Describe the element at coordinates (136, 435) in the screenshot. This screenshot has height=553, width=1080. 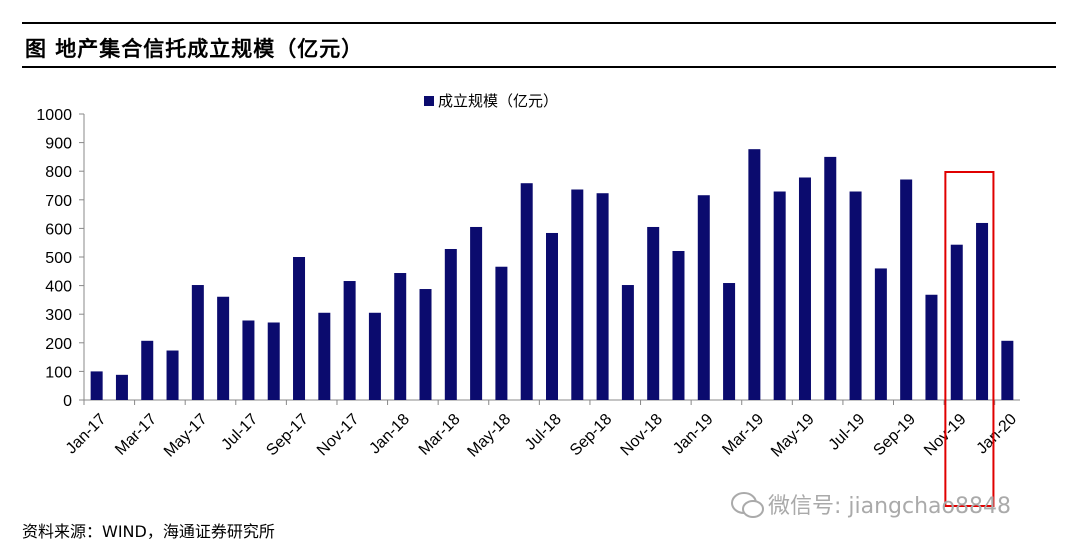
I see `x-tick-label: Mar-17` at that location.